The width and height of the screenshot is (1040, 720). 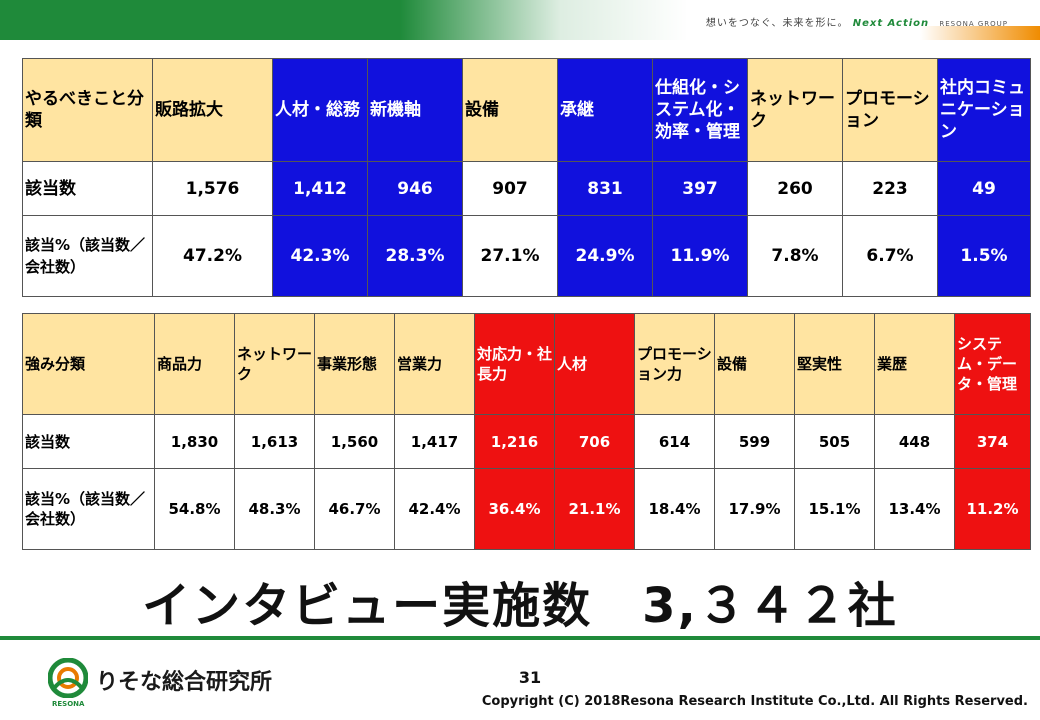 What do you see at coordinates (415, 110) in the screenshot?
I see `header-cell: 新機軸` at bounding box center [415, 110].